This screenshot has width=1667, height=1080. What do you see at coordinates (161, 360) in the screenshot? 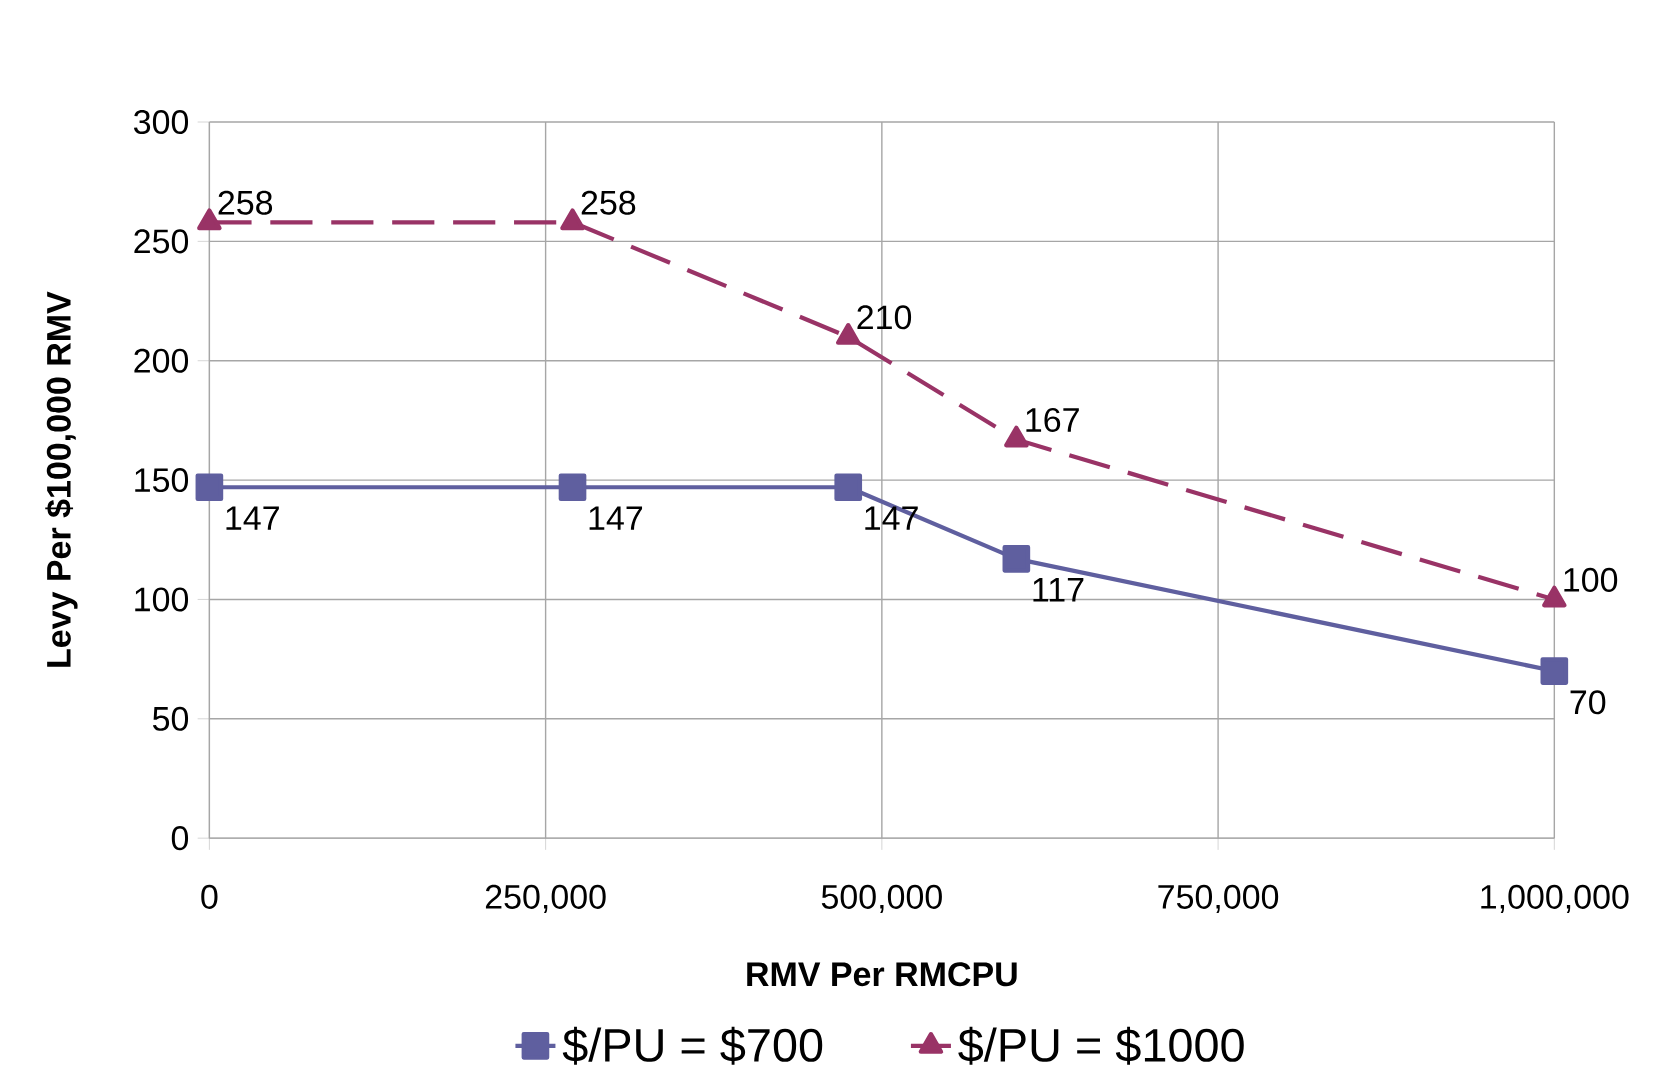
I see `y-tick-label: 200` at bounding box center [161, 360].